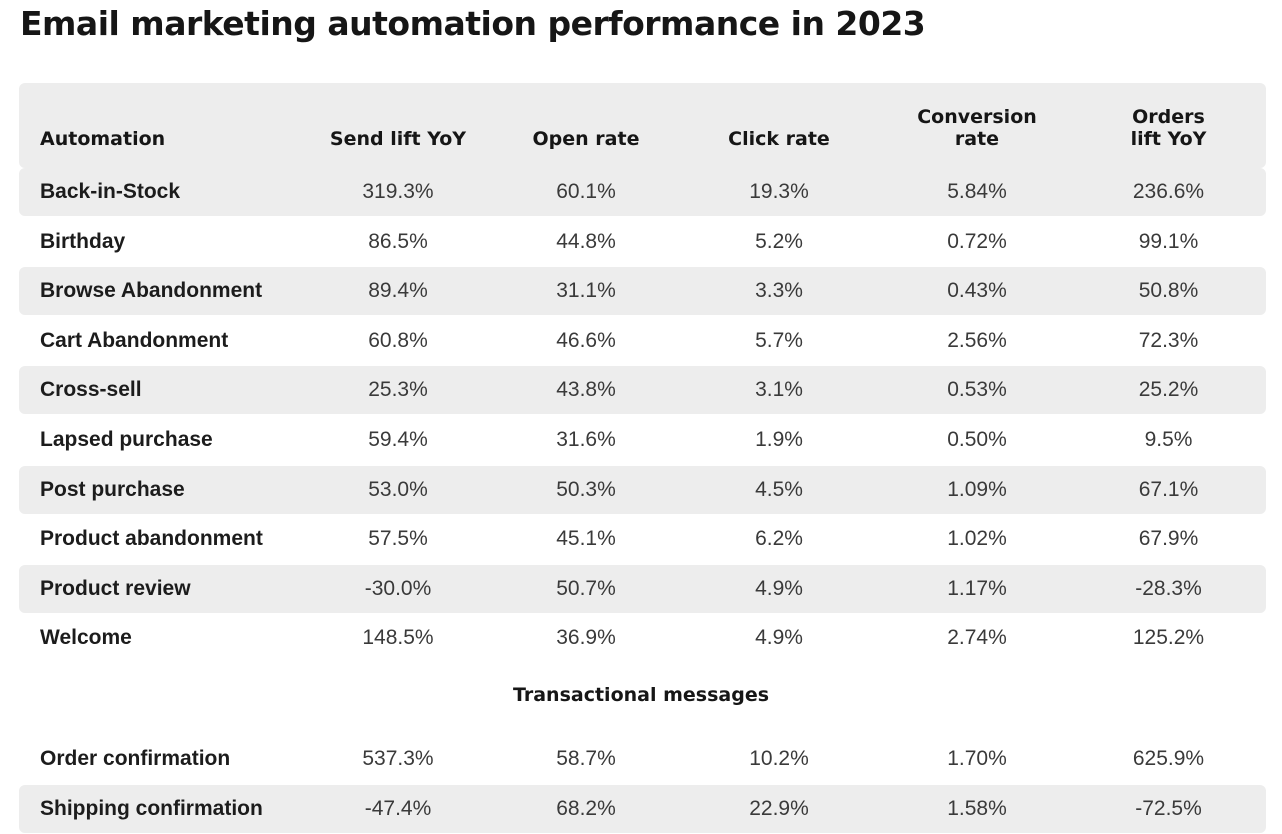 The image size is (1282, 834). Describe the element at coordinates (642, 390) in the screenshot. I see `table-row: Cross-sell 25.3% 43.8% 3.1% 0.53% 25.2%` at that location.